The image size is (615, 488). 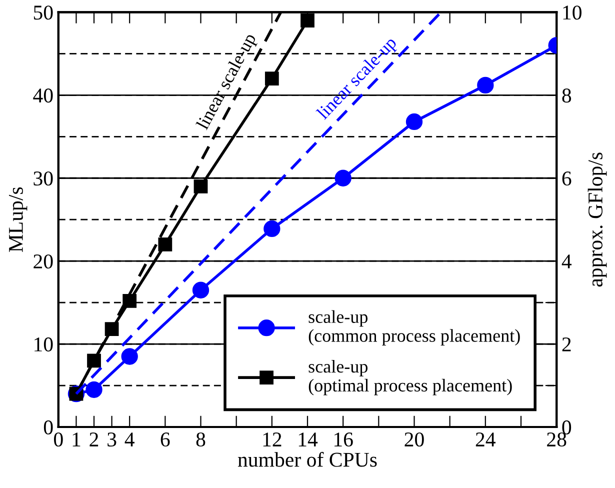 What do you see at coordinates (486, 439) in the screenshot?
I see `x-tick-label: 24` at bounding box center [486, 439].